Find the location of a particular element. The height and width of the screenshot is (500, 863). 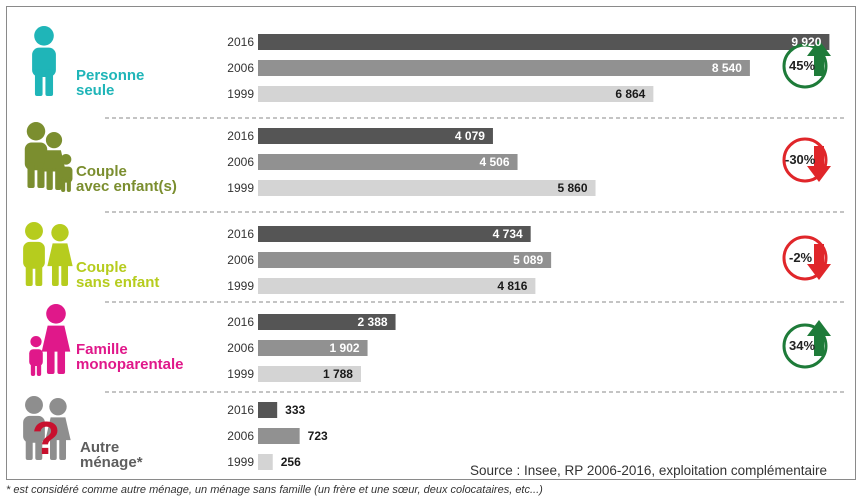

value-label: 2 388 is located at coordinates (372, 322).